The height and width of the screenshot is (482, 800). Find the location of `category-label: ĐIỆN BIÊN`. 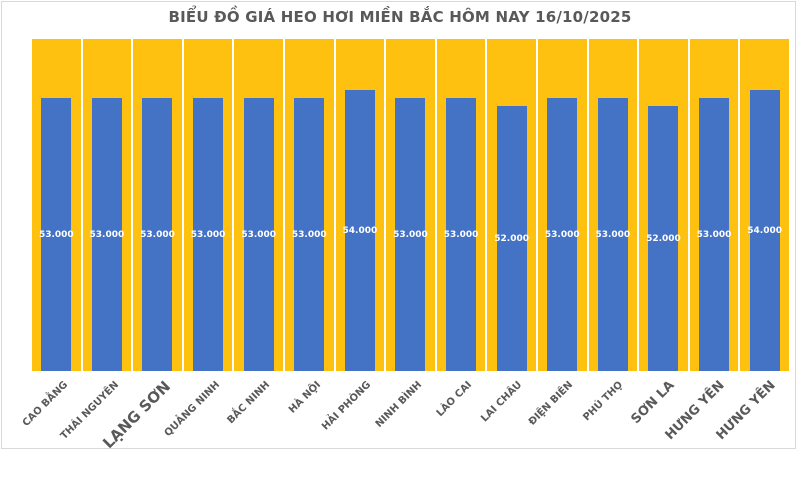

category-label: ĐIỆN BIÊN is located at coordinates (551, 403).